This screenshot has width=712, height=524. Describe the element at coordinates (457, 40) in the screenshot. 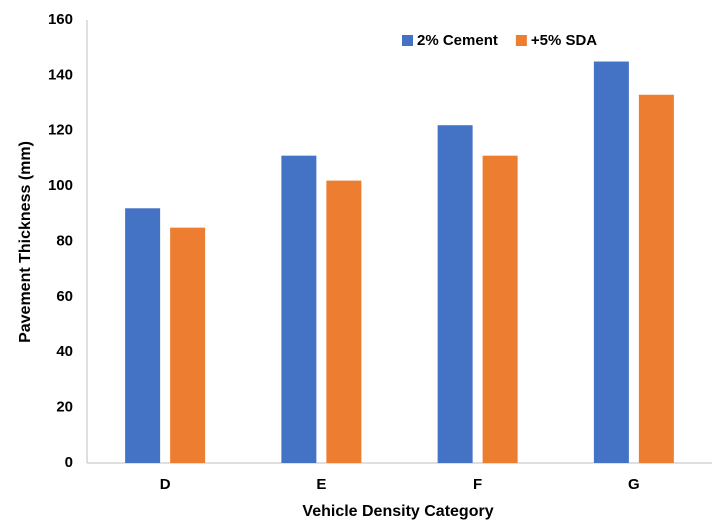

I see `legend-label: 2% Cement` at that location.